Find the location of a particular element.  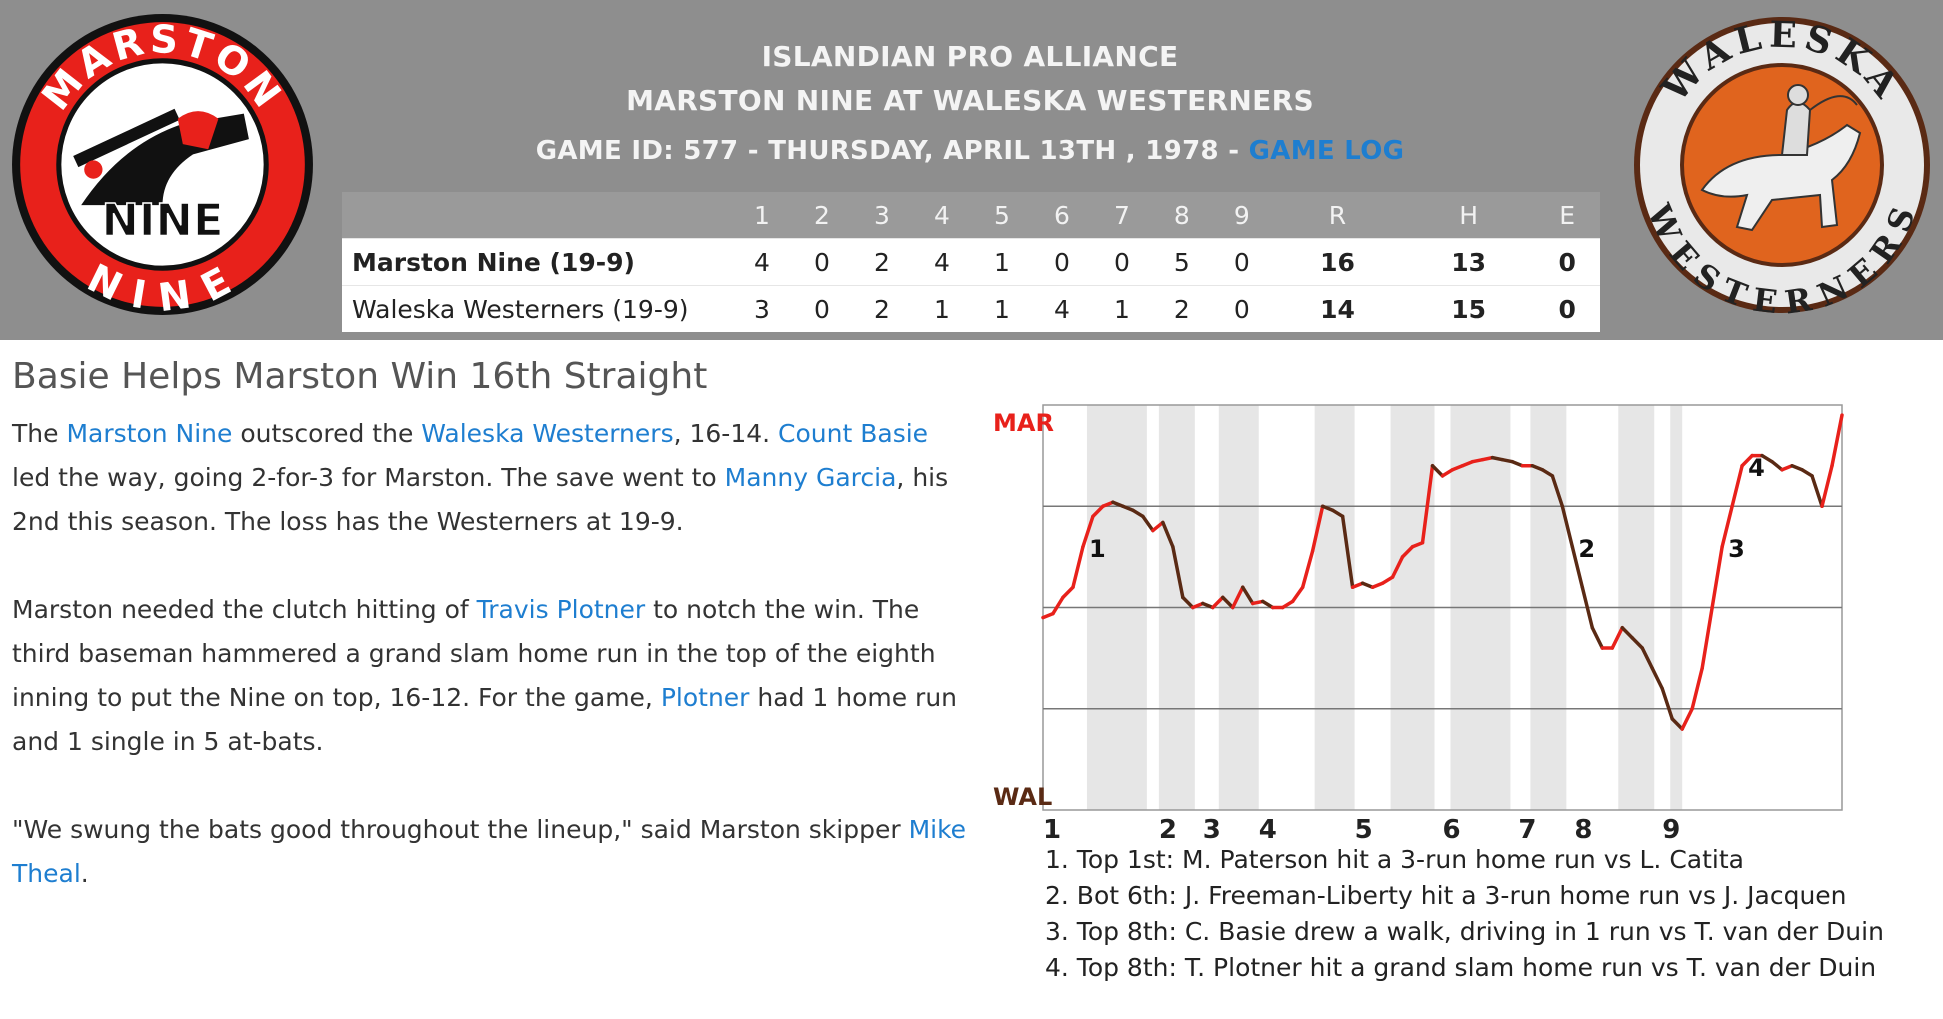

waleska-westerners-logo: WALESKA WESTERNERS is located at coordinates (1782, 165).